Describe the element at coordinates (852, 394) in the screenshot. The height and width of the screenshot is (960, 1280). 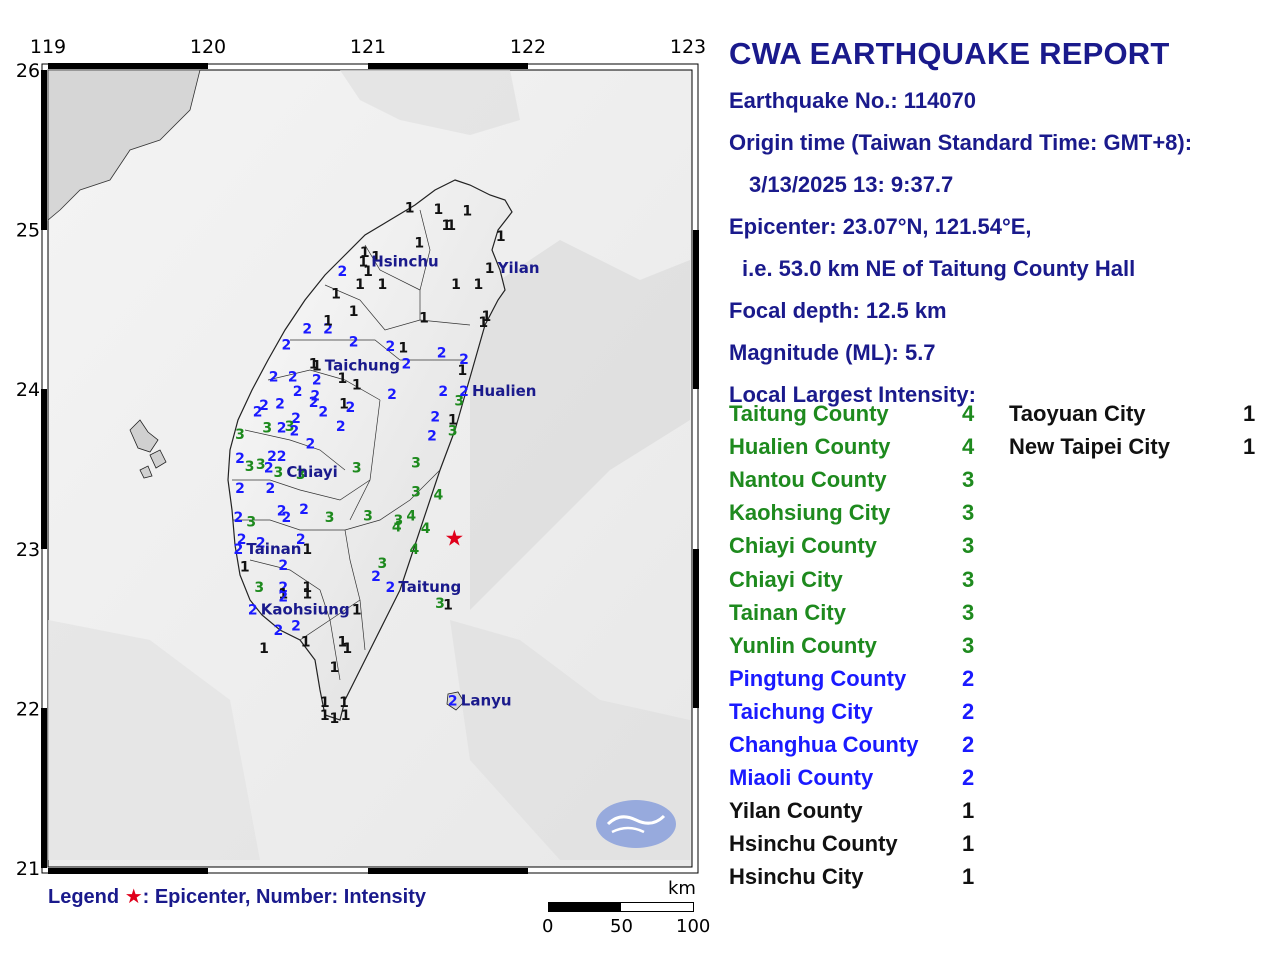
I see `local-intensity-label: Local Largest Intensity:` at that location.